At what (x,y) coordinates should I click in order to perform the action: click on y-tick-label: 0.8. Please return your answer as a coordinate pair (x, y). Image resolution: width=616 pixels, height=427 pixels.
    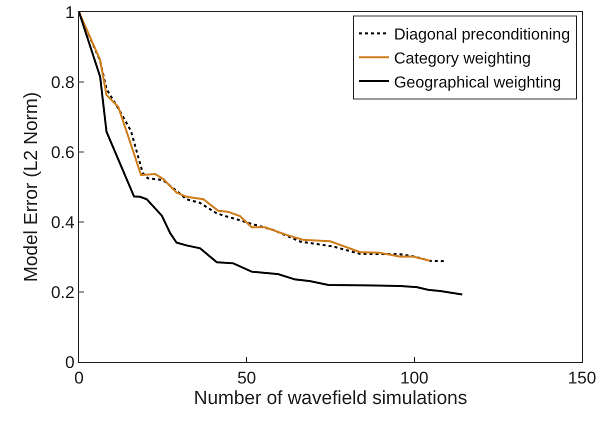
    Looking at the image, I should click on (62, 82).